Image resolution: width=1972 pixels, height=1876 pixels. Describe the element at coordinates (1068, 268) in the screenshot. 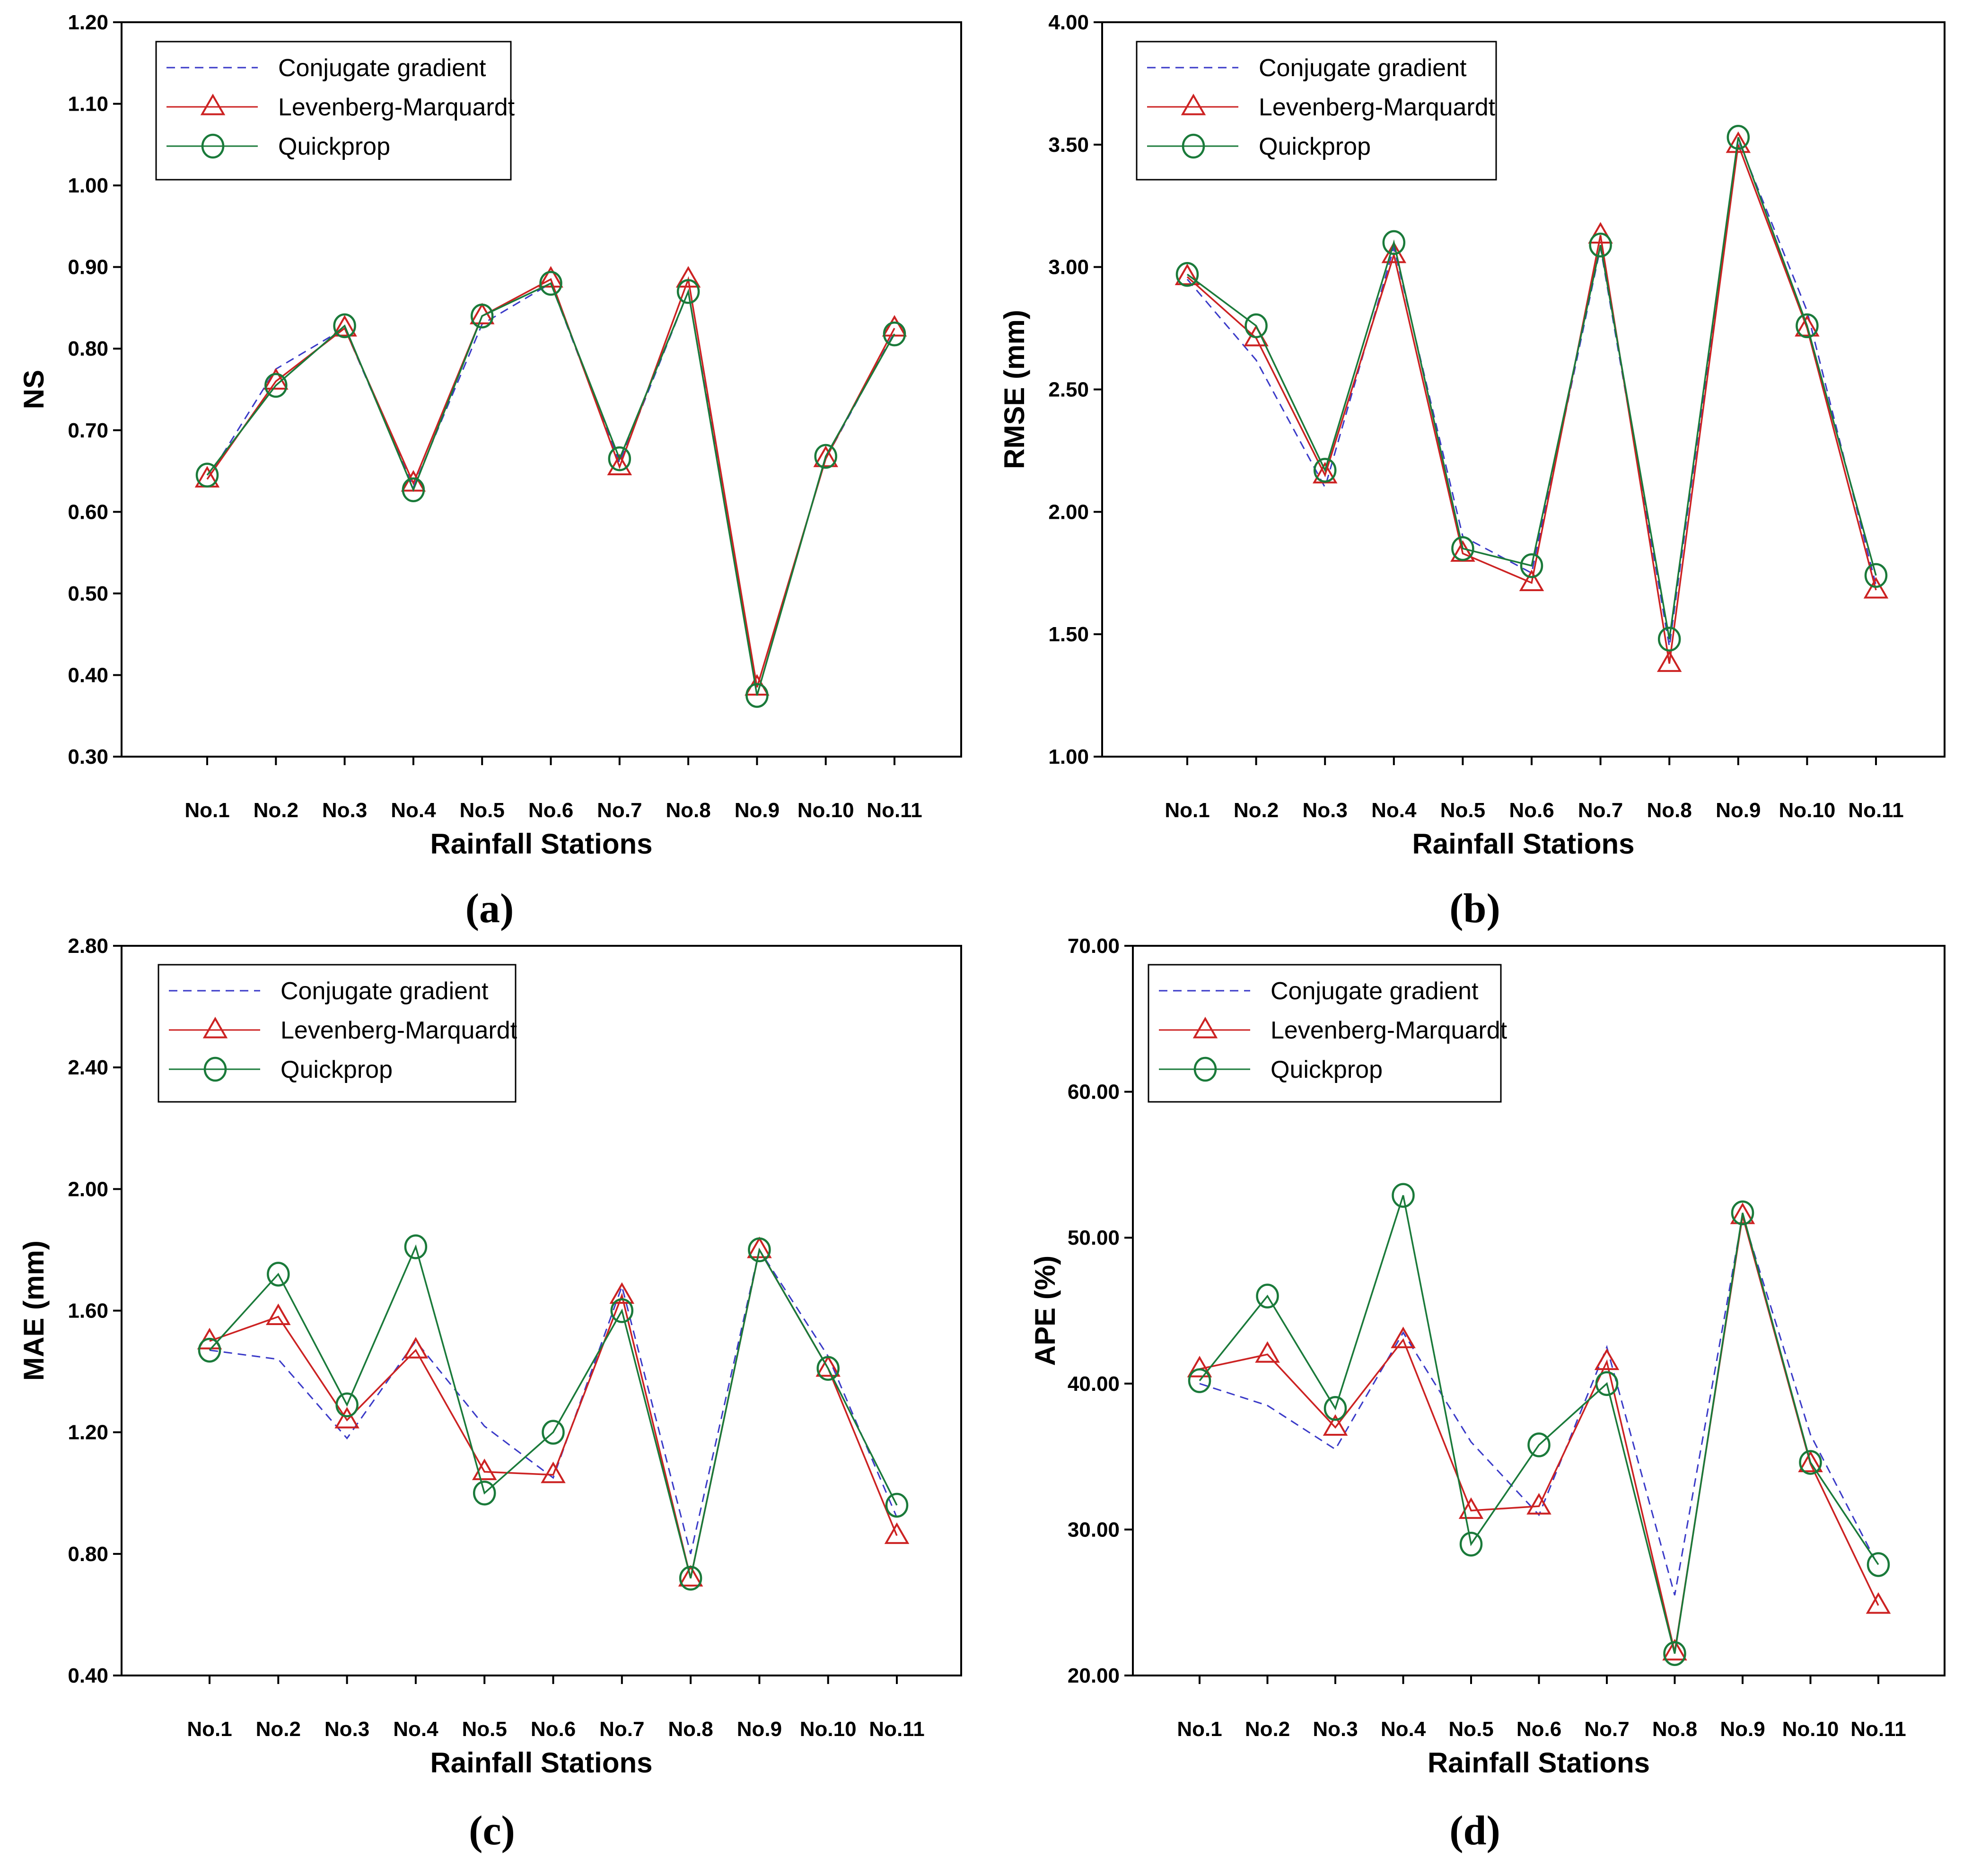

I see `y-tick-label: 3.00` at that location.